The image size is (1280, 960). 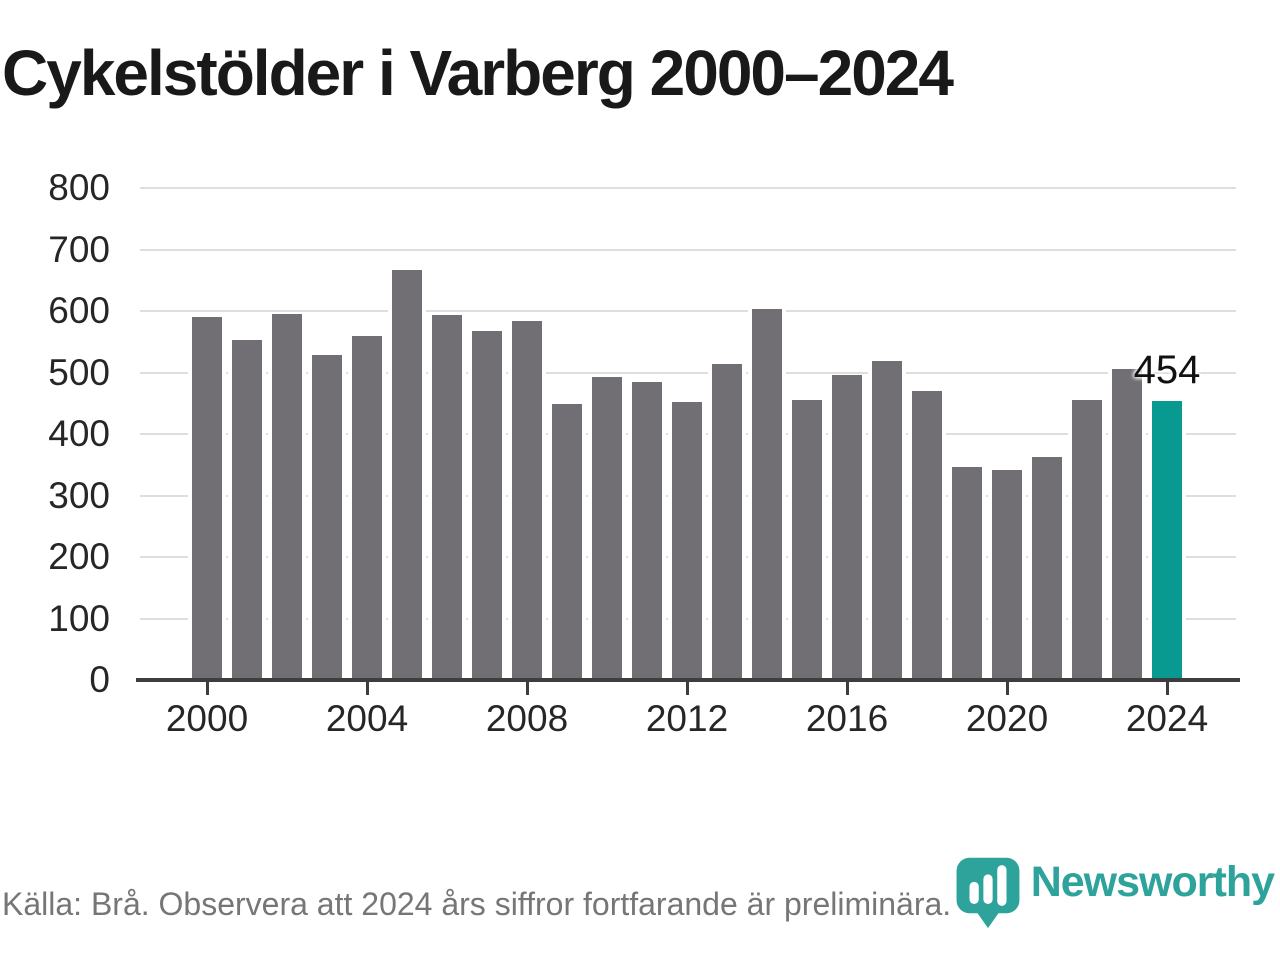 I want to click on x-axis-line, so click(x=688, y=680).